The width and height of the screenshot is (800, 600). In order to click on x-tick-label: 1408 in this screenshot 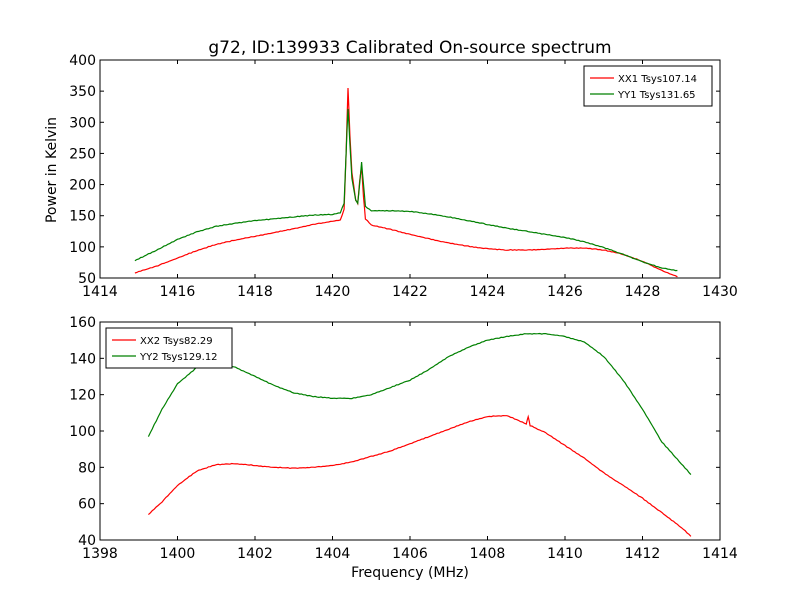, I will do `click(488, 554)`.